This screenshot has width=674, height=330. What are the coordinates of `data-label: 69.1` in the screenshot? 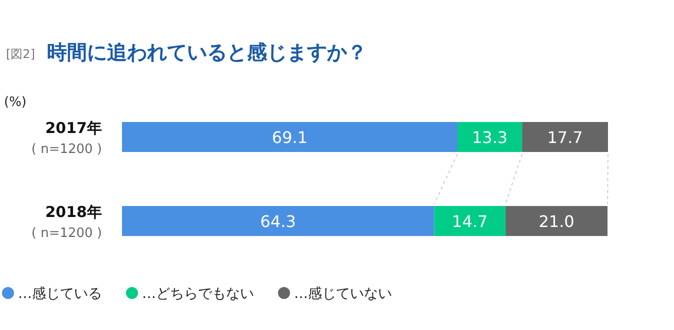 It's located at (290, 137).